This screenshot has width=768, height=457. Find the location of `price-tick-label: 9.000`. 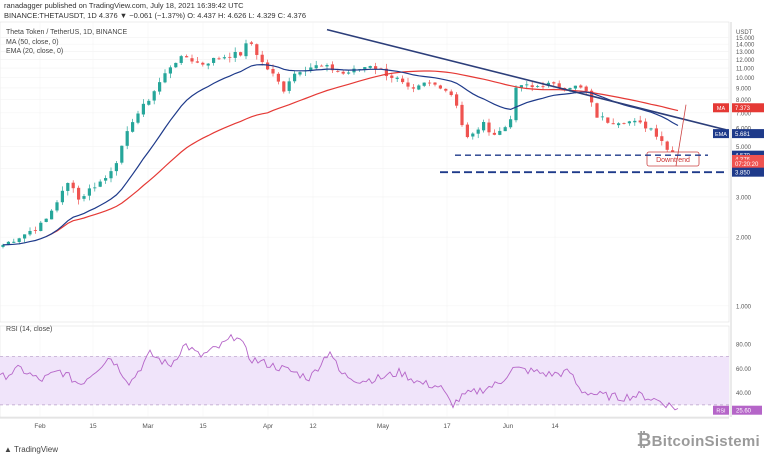

price-tick-label: 9.000 is located at coordinates (744, 89).